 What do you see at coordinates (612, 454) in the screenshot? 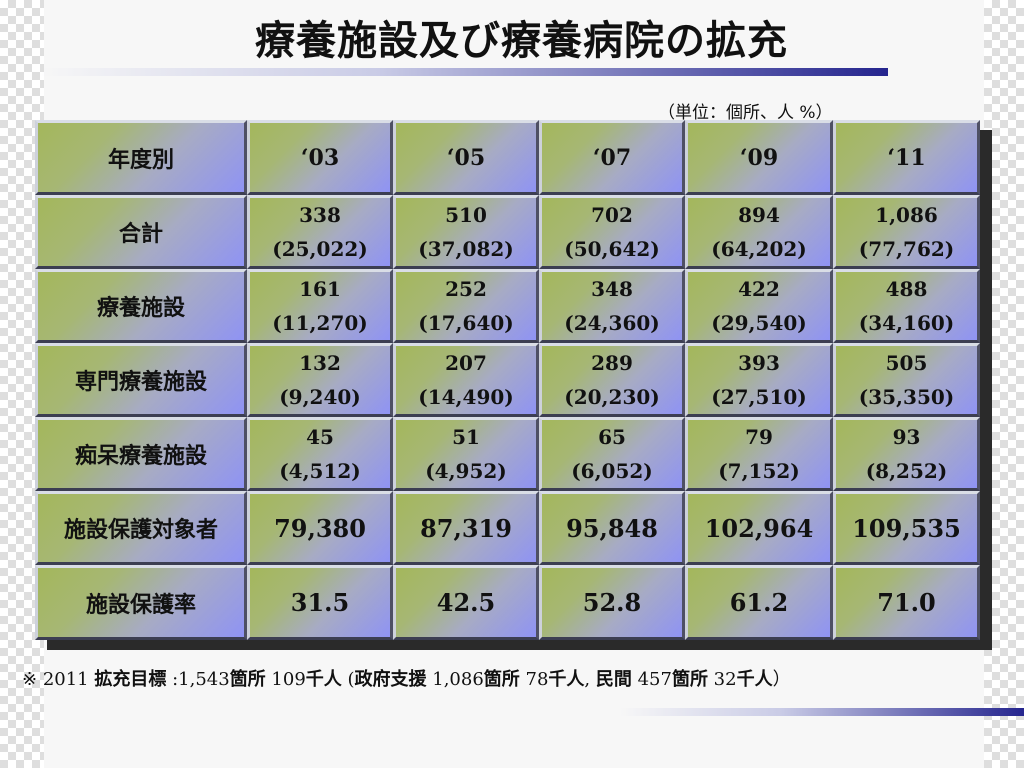
I see `table-cell: 65 (6,052)` at bounding box center [612, 454].